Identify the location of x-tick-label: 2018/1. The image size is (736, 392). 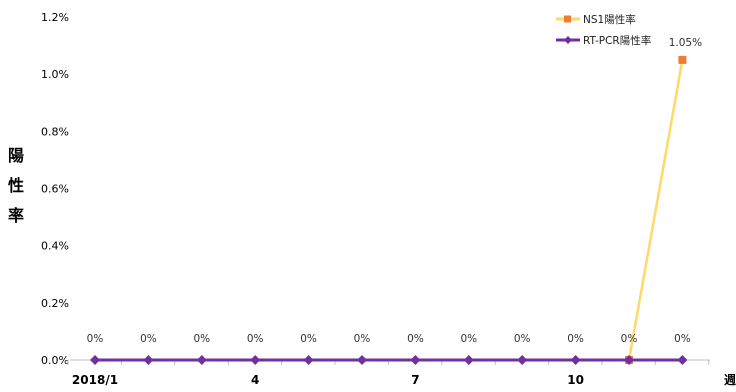
(95, 380).